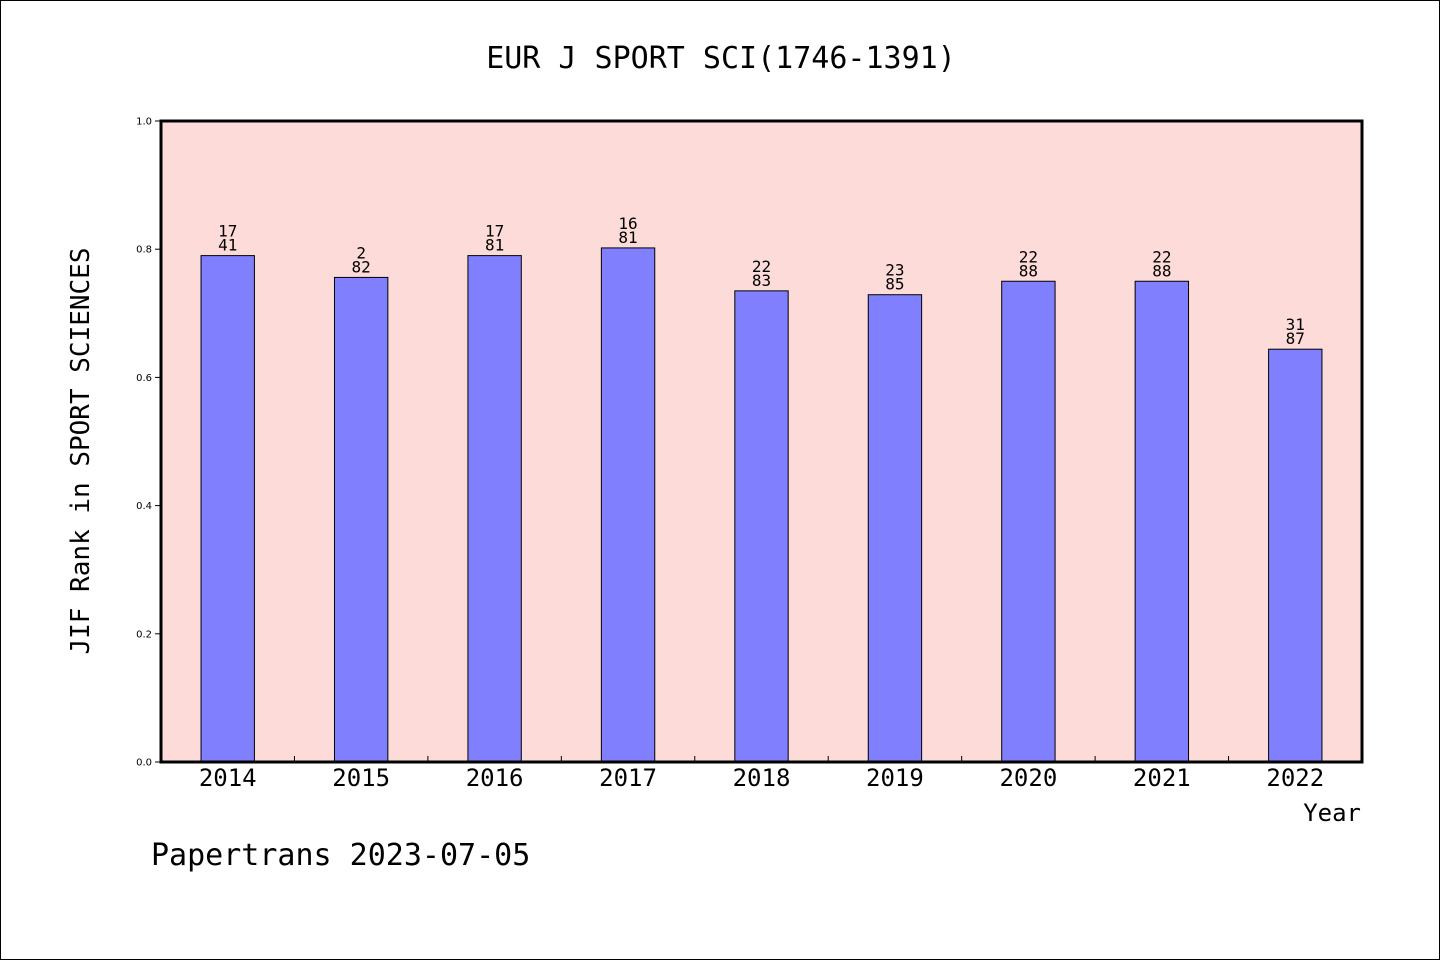 The image size is (1440, 961). Describe the element at coordinates (361, 778) in the screenshot. I see `x-tick-label: 2015` at that location.